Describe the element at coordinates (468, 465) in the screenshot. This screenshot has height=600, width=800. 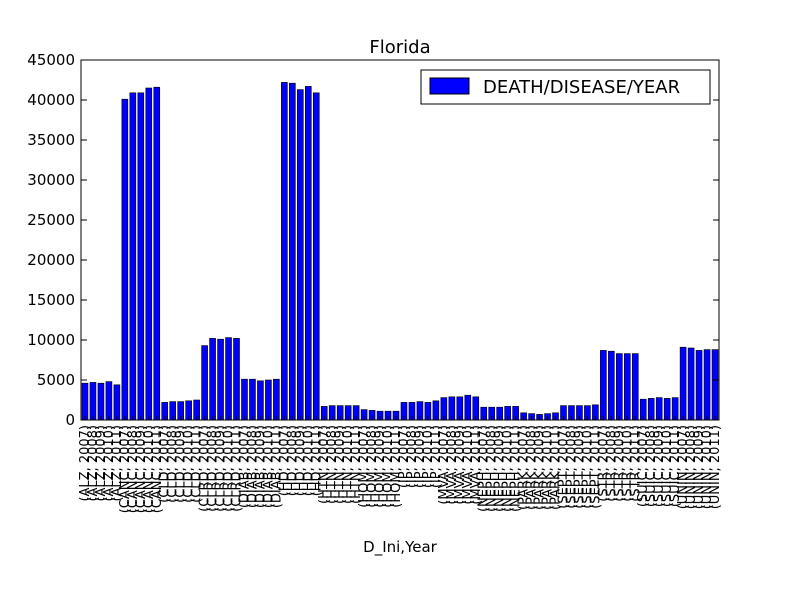
I see `x-tick-label: (MVA, 2010)` at that location.